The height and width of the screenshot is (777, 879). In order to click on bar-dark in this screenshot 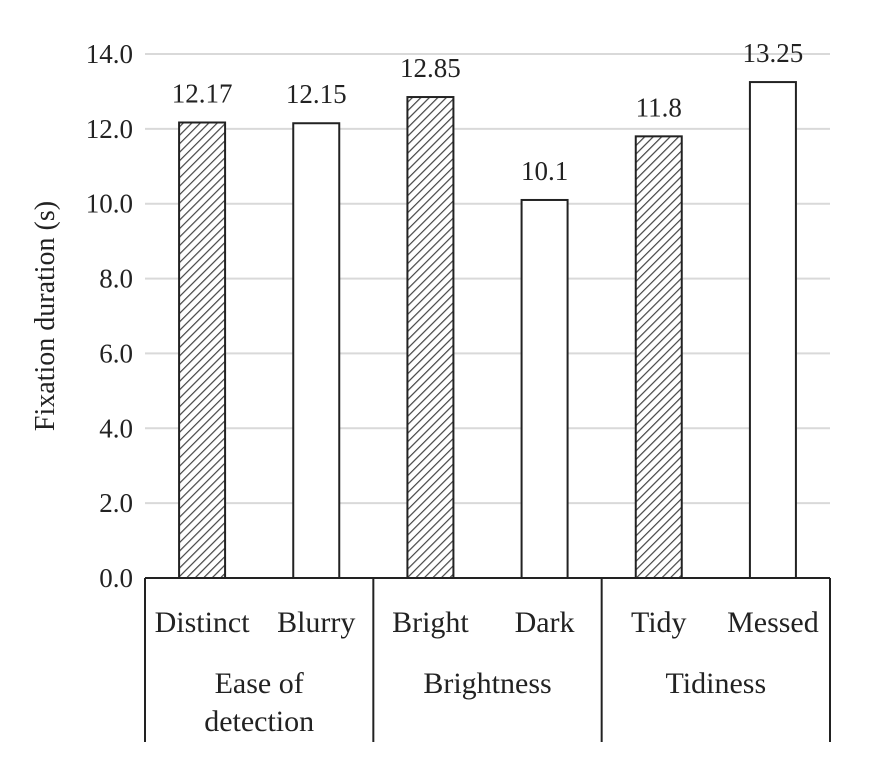, I will do `click(544, 388)`.